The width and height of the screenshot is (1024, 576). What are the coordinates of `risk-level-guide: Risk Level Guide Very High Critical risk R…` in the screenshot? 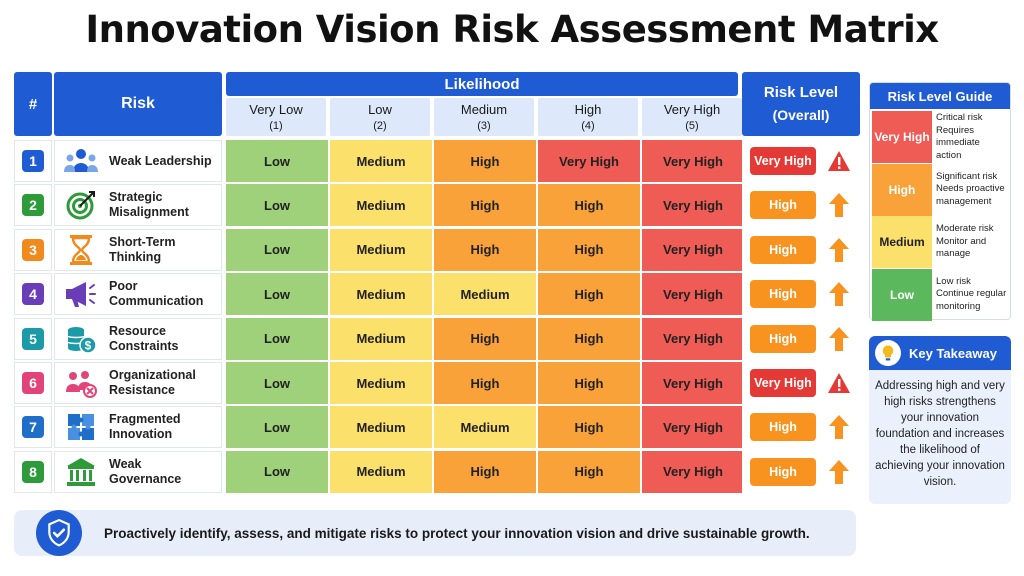 It's located at (940, 201).